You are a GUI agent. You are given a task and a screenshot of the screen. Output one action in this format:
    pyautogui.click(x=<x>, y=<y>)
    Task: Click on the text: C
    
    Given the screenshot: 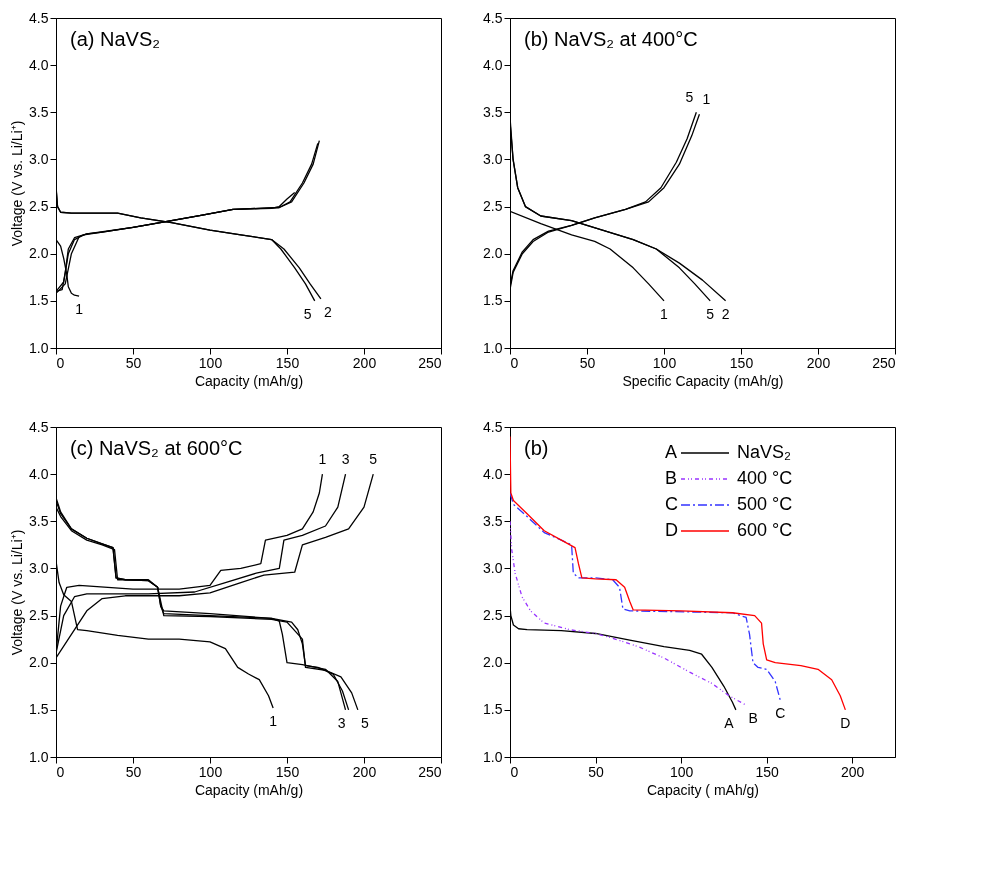 What is the action you would take?
    pyautogui.click(x=671, y=504)
    